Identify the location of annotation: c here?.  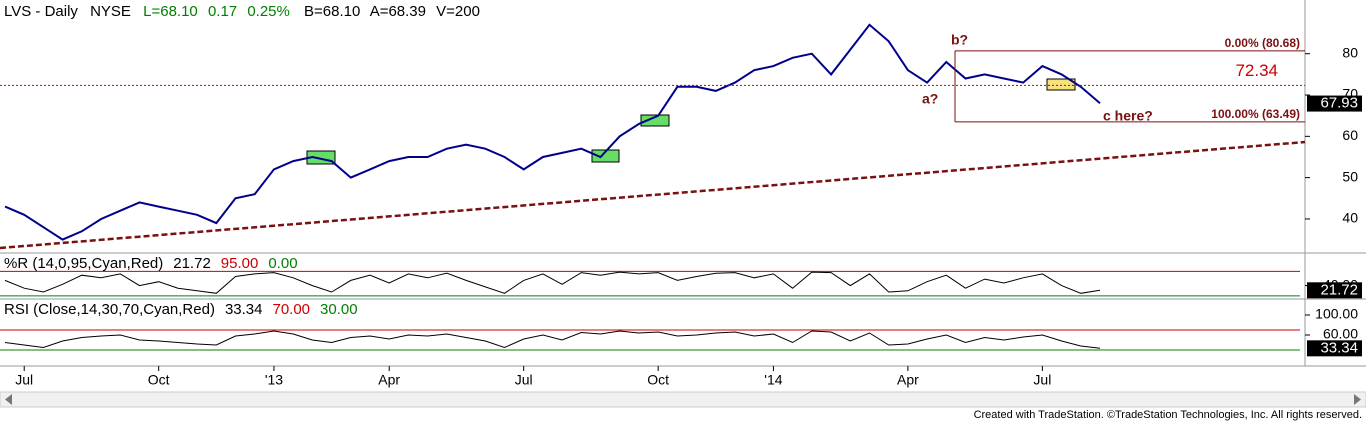
(1128, 116).